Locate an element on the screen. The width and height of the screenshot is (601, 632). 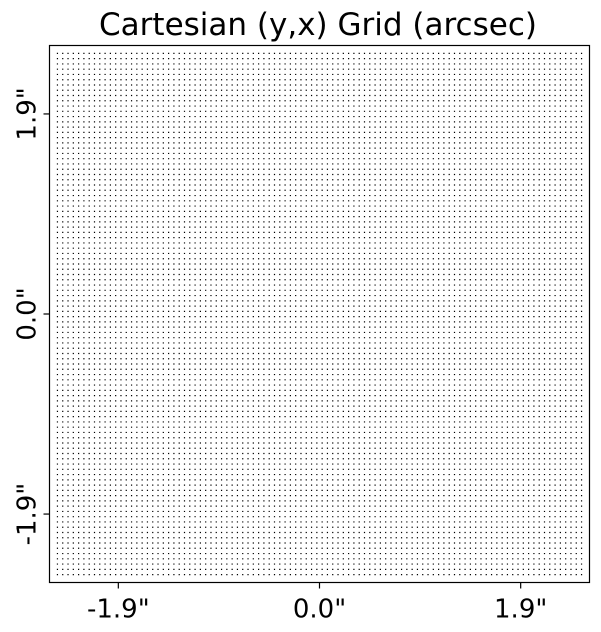
x-tick-label: 1.9" is located at coordinates (520, 610).